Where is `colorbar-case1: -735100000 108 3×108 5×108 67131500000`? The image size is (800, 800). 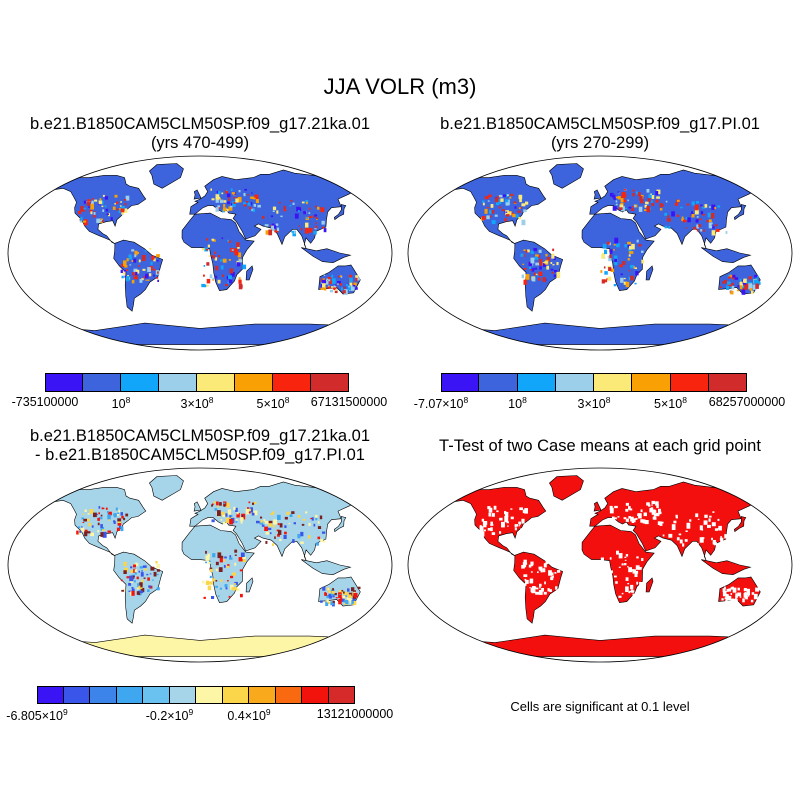
colorbar-case1: -735100000 108 3×108 5×108 67131500000 is located at coordinates (199, 392).